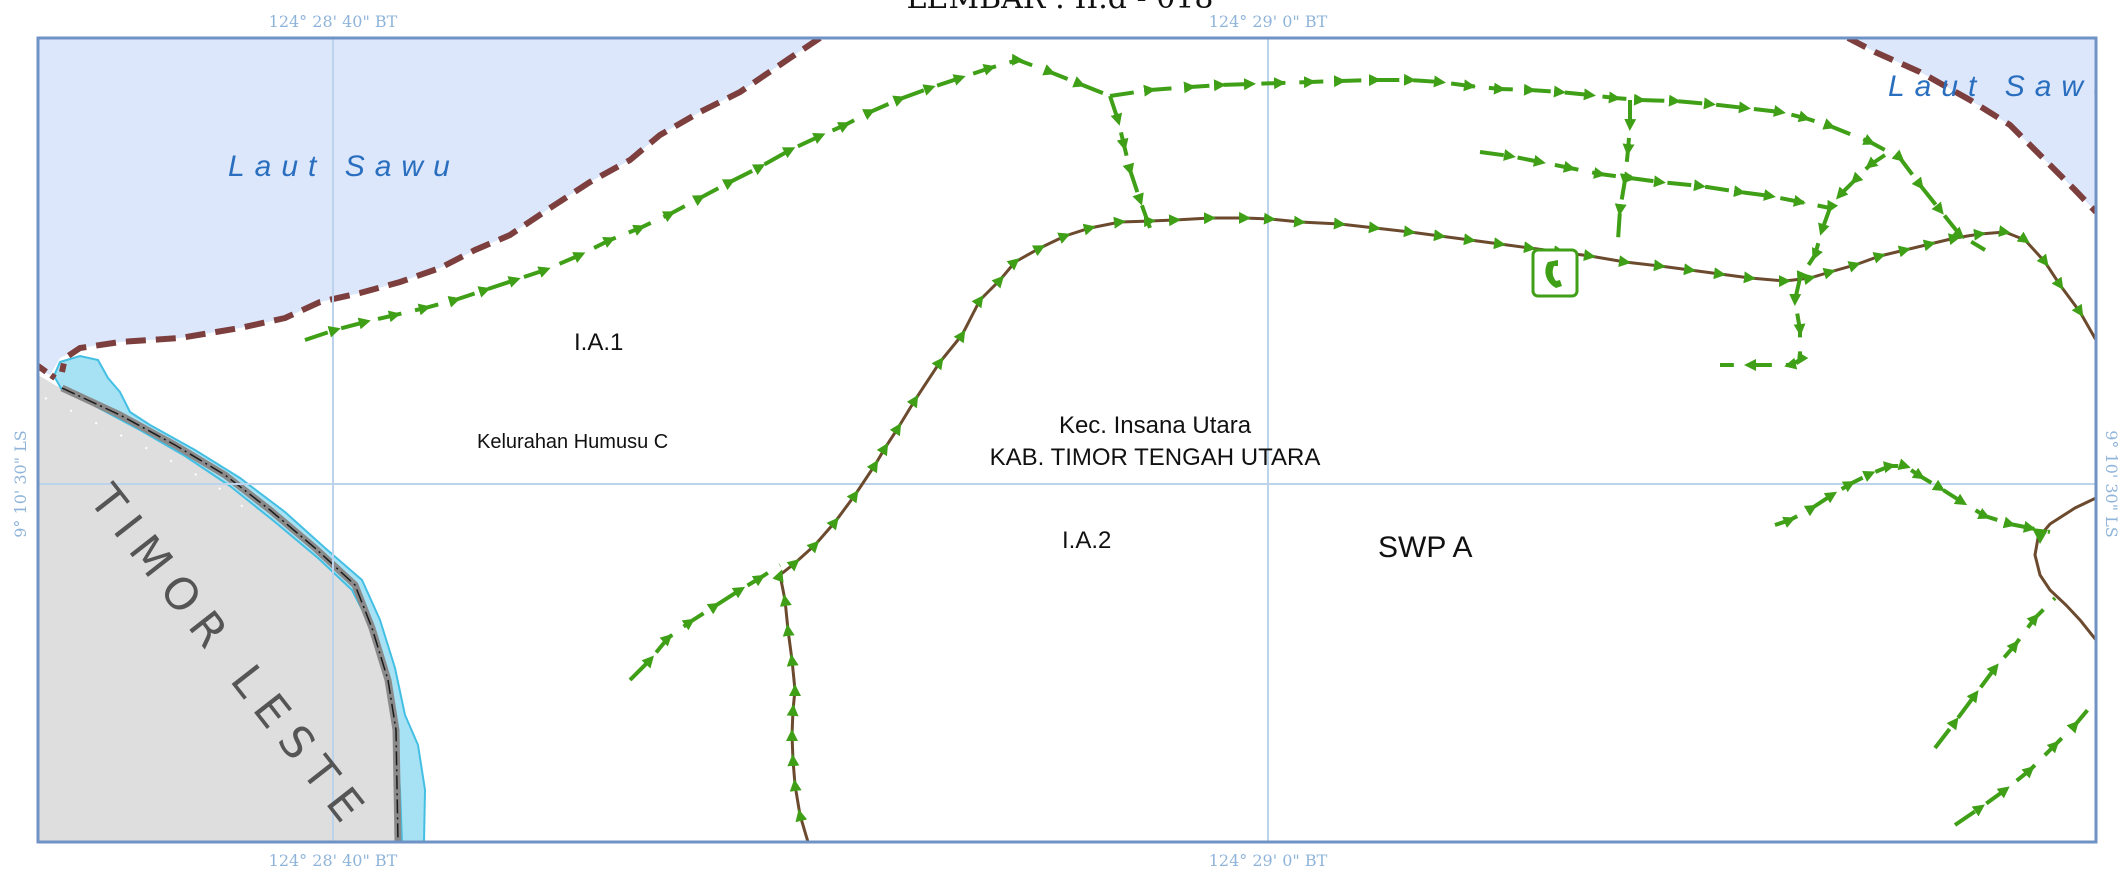  I want to click on road-ridge-north, so click(1548, 162).